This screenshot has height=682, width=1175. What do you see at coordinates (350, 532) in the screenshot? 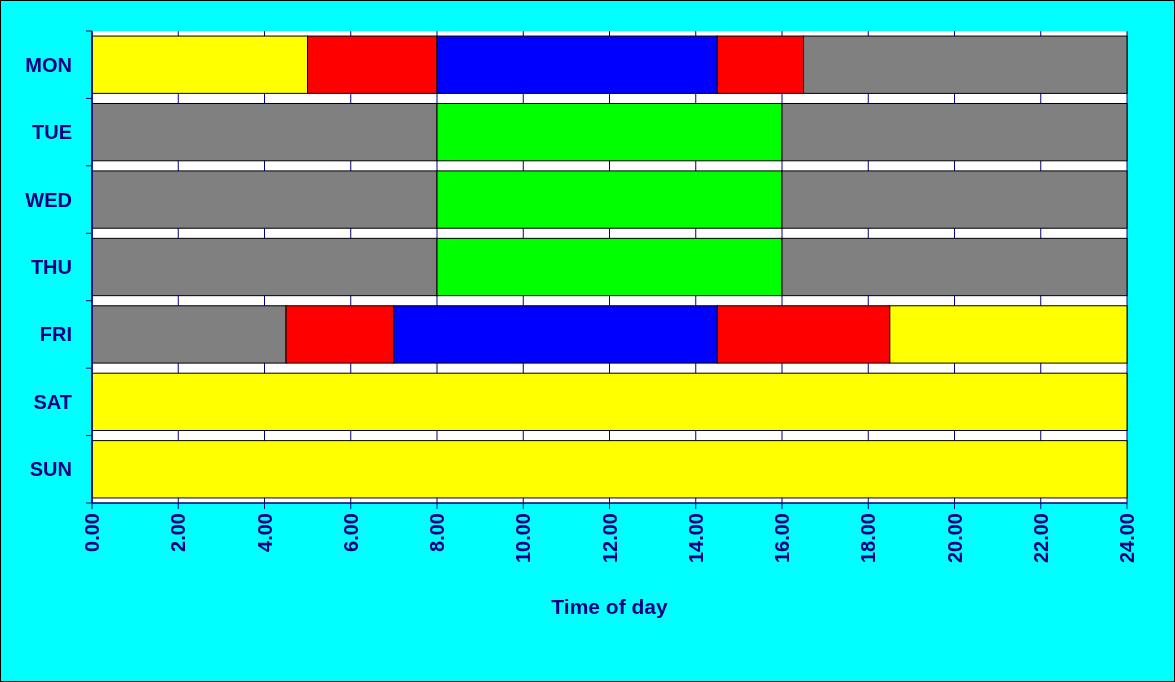
I see `x-tick-label: 6.00` at bounding box center [350, 532].